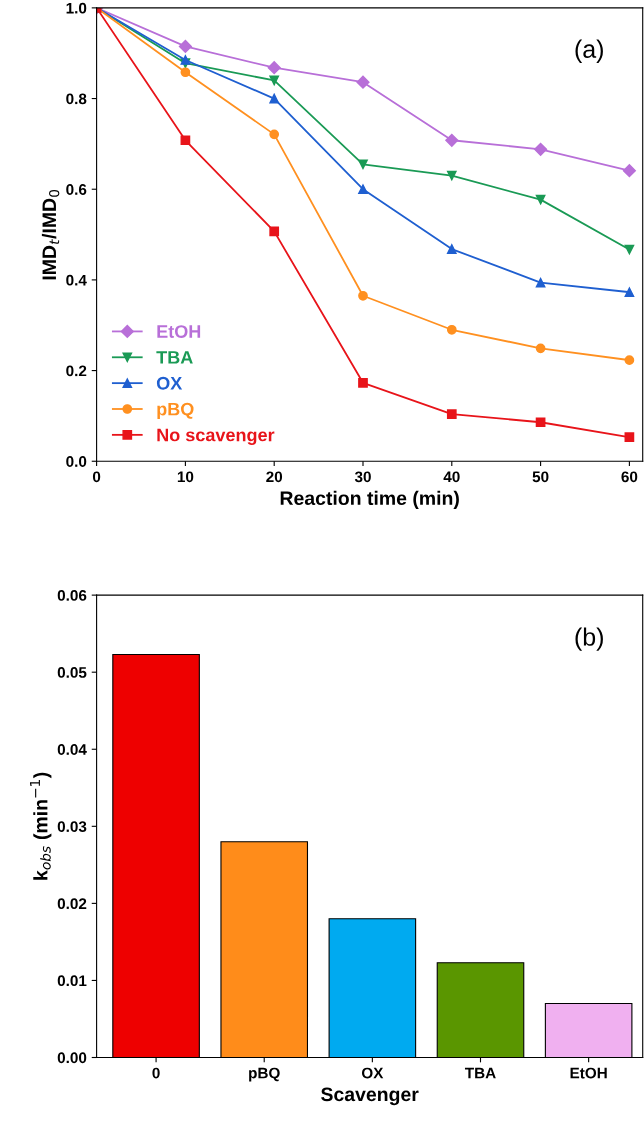 The width and height of the screenshot is (644, 1125). What do you see at coordinates (41, 826) in the screenshot?
I see `y-axis-title: k$_{obs}$ (min$^{−1}$)` at bounding box center [41, 826].